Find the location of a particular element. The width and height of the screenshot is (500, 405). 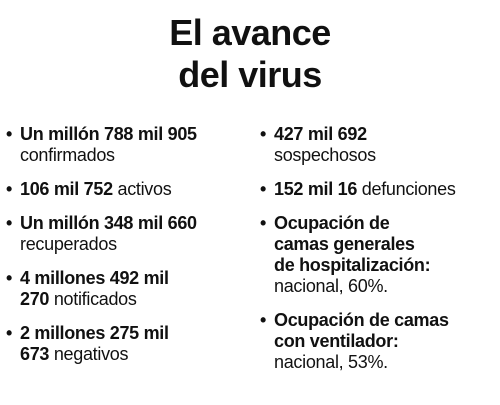

stat-value: Un millón 348 mil 660 is located at coordinates (108, 223).